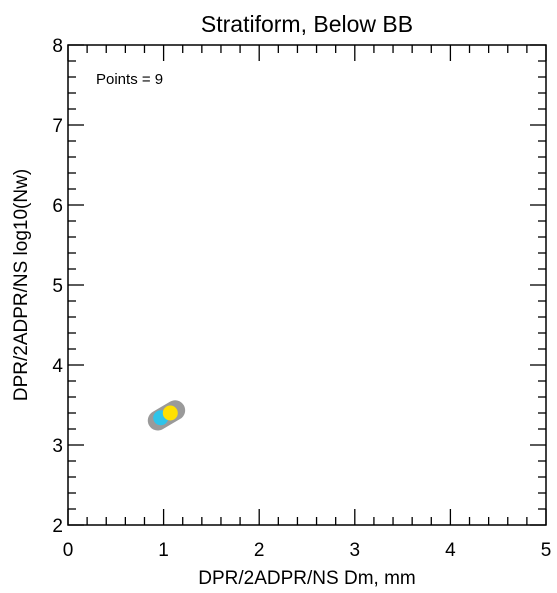  What do you see at coordinates (21, 285) in the screenshot?
I see `y-axis-title: DPR/2ADPR/NS log10(Nw)` at bounding box center [21, 285].